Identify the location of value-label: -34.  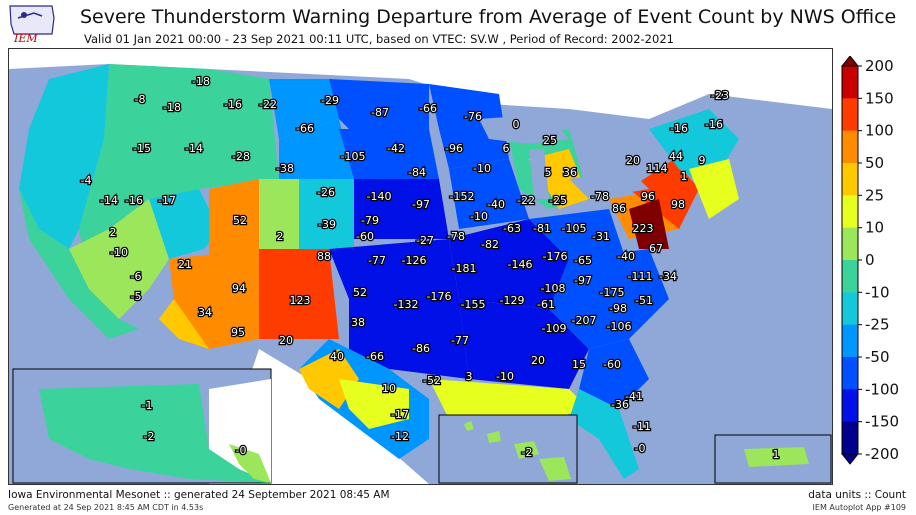
(668, 276).